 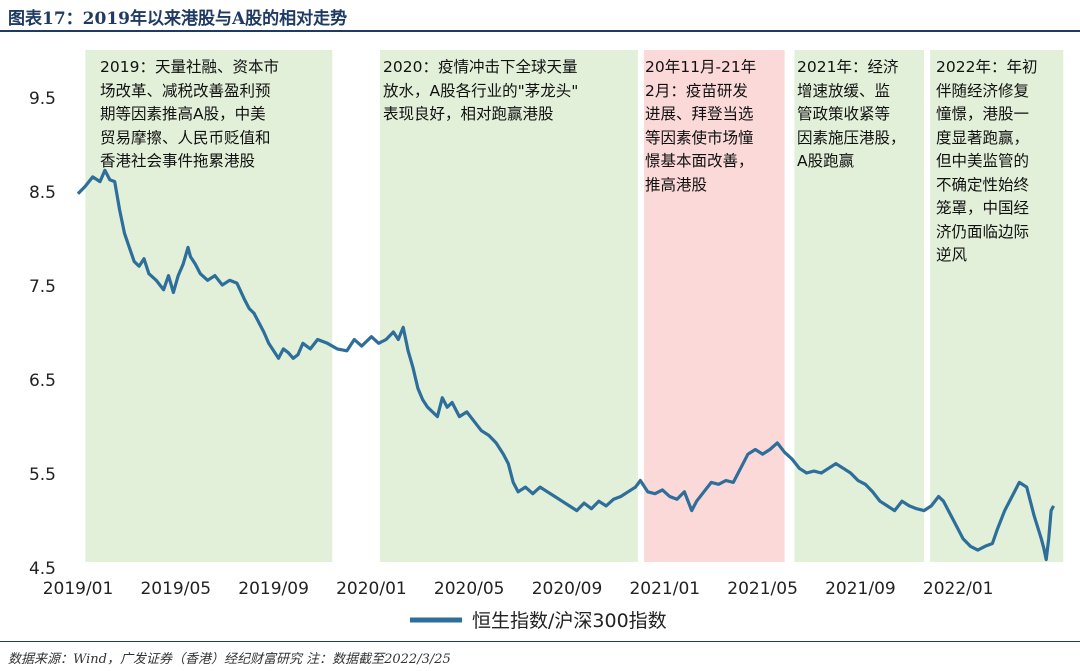 I want to click on x-tick-label: 2019/05, so click(x=175, y=589).